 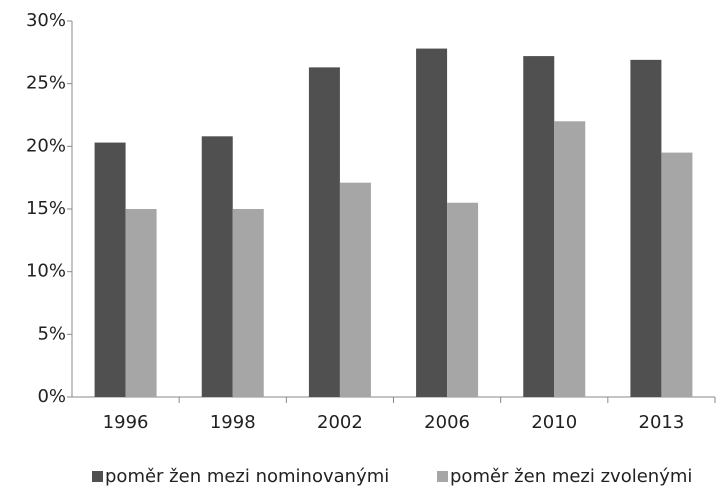 What do you see at coordinates (247, 476) in the screenshot?
I see `legend-label: poměr žen mezi nominovanými` at bounding box center [247, 476].